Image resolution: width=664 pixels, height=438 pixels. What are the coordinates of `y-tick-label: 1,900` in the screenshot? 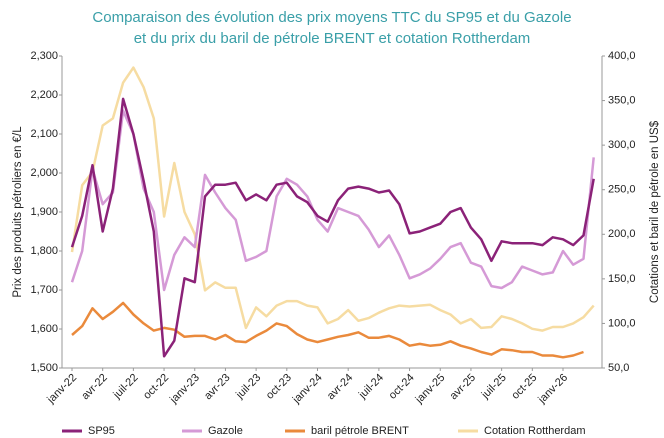 It's located at (44, 212).